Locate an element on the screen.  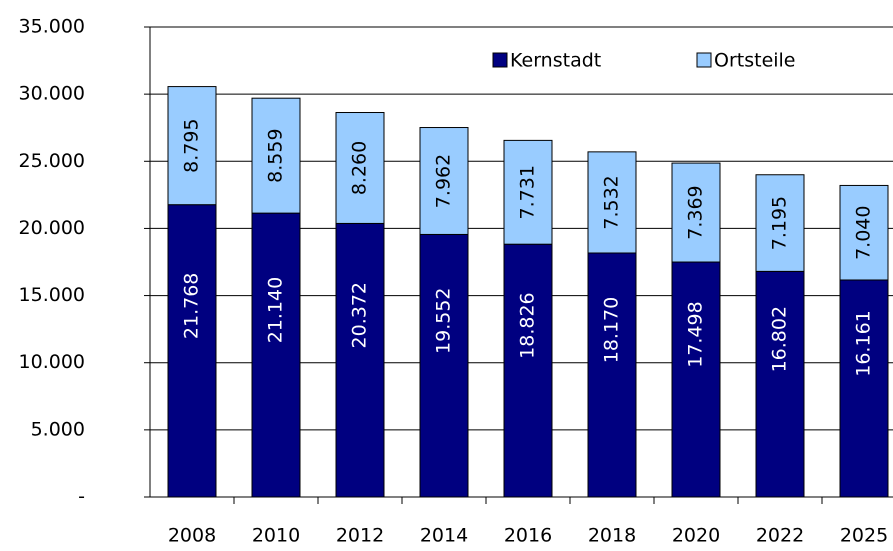
x-tick-label: 2025 is located at coordinates (864, 536).